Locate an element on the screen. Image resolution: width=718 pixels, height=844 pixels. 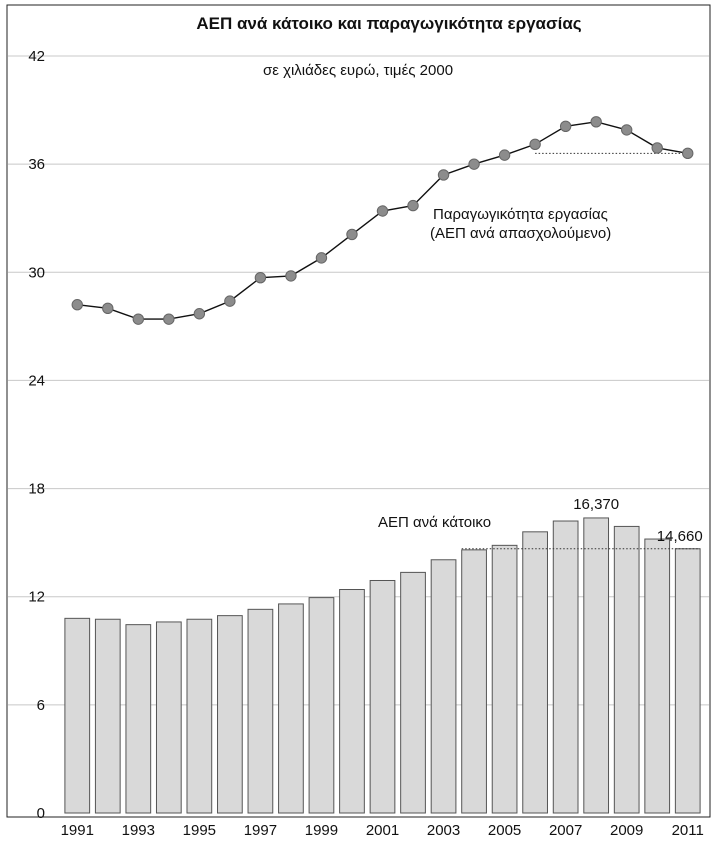
x-tick-label: 2003 is located at coordinates (443, 830).